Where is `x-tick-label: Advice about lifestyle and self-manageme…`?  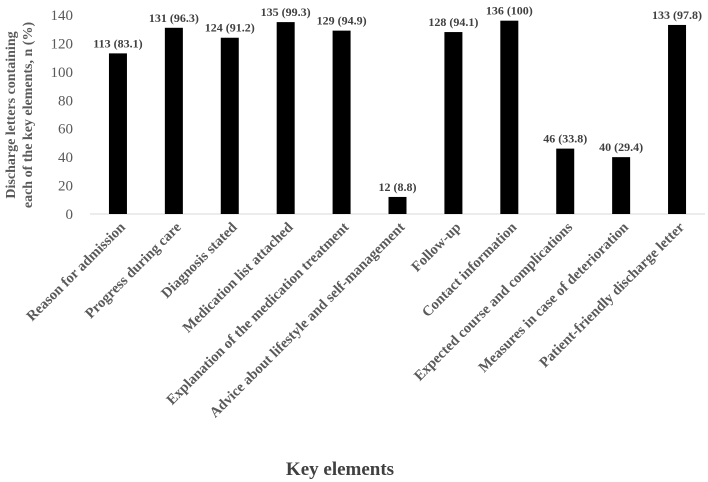
x-tick-label: Advice about lifestyle and self-manageme… is located at coordinates (308, 320).